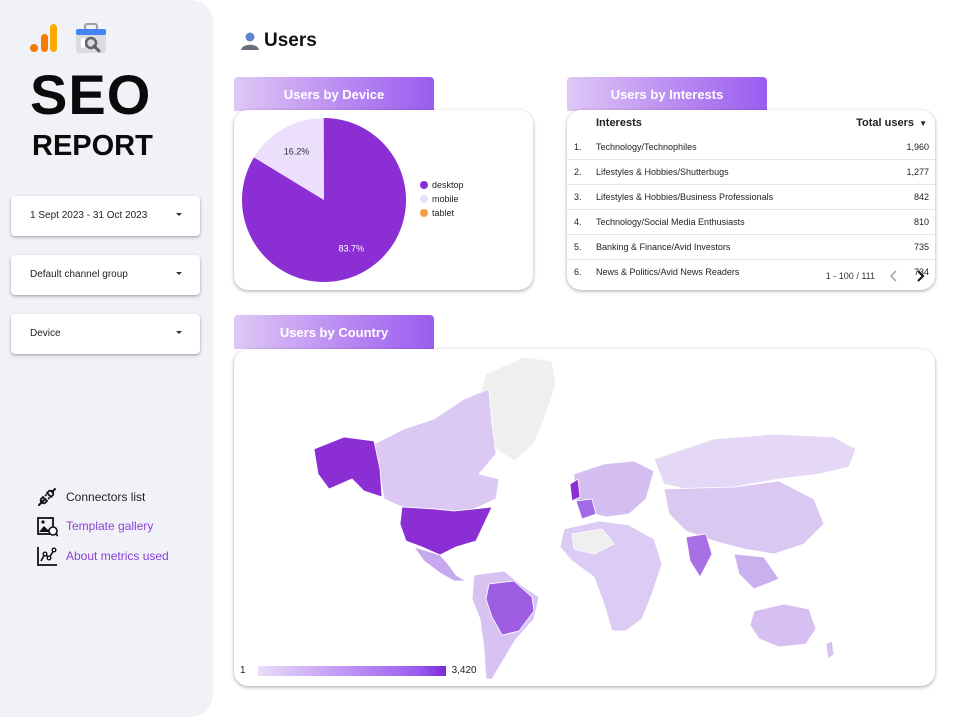 The height and width of the screenshot is (717, 955). I want to click on connectors-list-link: Connectors list, so click(90, 497).